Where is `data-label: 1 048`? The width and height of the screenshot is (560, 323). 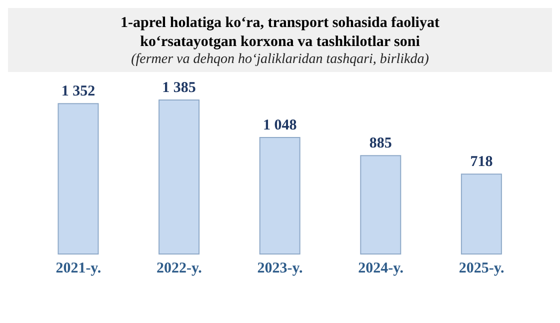 data-label: 1 048 is located at coordinates (279, 125).